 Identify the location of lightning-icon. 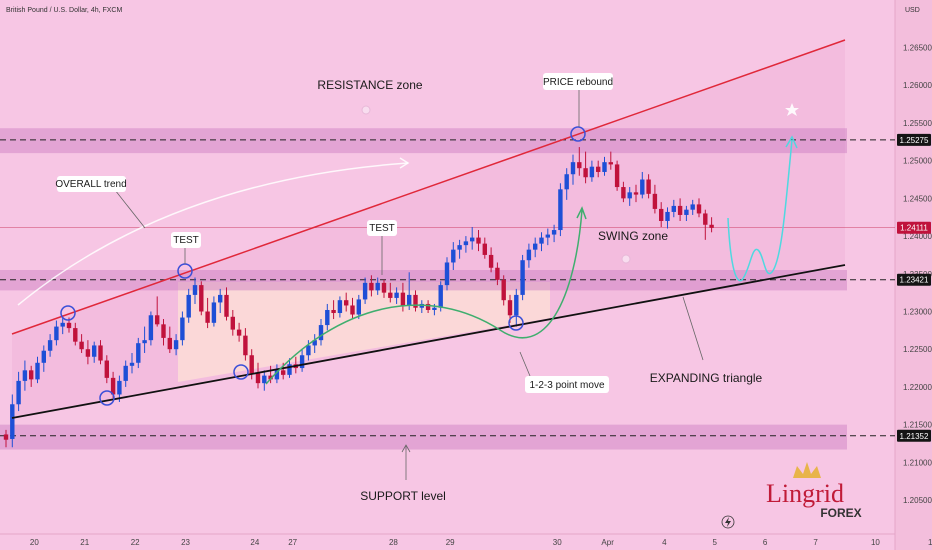
(728, 522).